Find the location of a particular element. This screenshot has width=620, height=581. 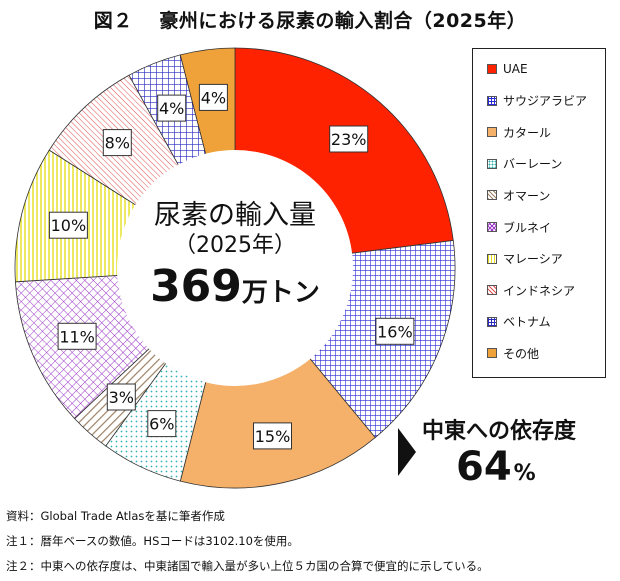

slice-label-text-6: 10% is located at coordinates (69, 225).